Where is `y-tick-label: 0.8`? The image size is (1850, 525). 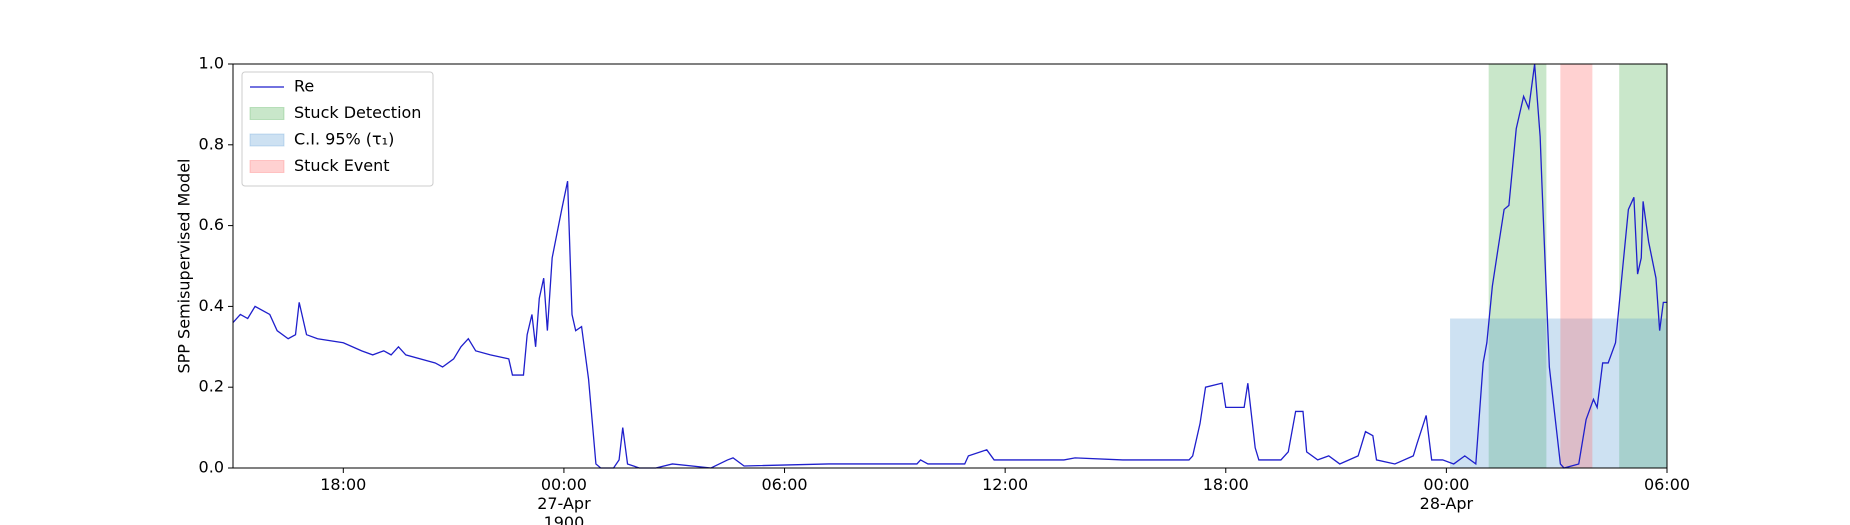 y-tick-label: 0.8 is located at coordinates (211, 143).